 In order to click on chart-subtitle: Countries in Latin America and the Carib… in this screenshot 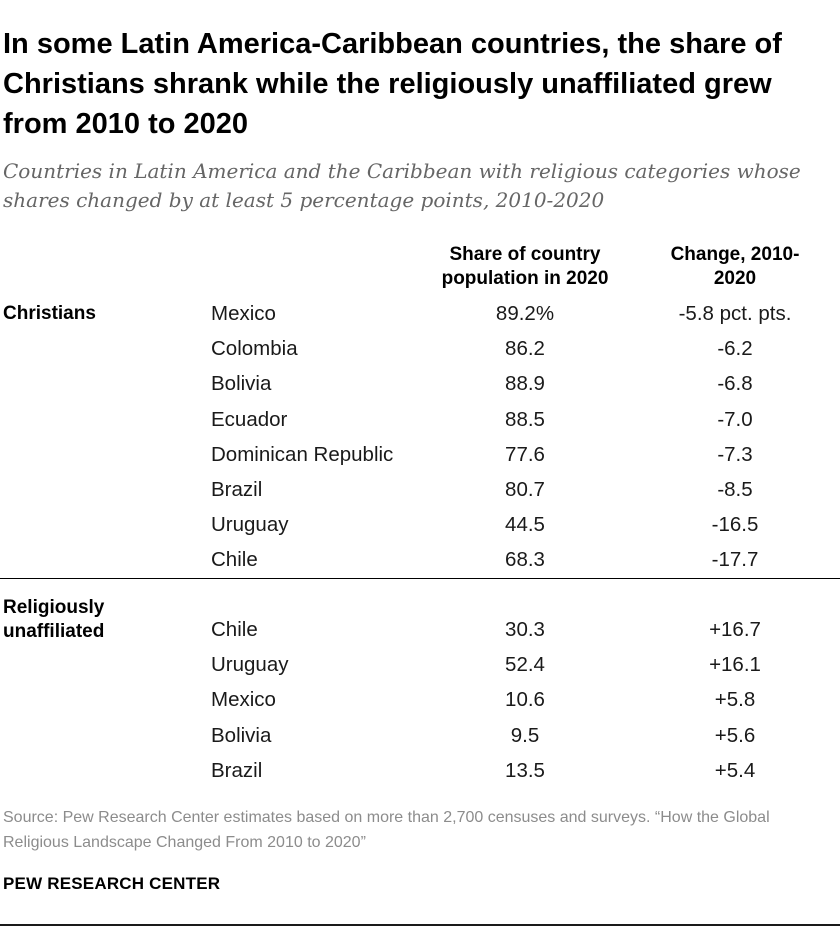, I will do `click(402, 185)`.